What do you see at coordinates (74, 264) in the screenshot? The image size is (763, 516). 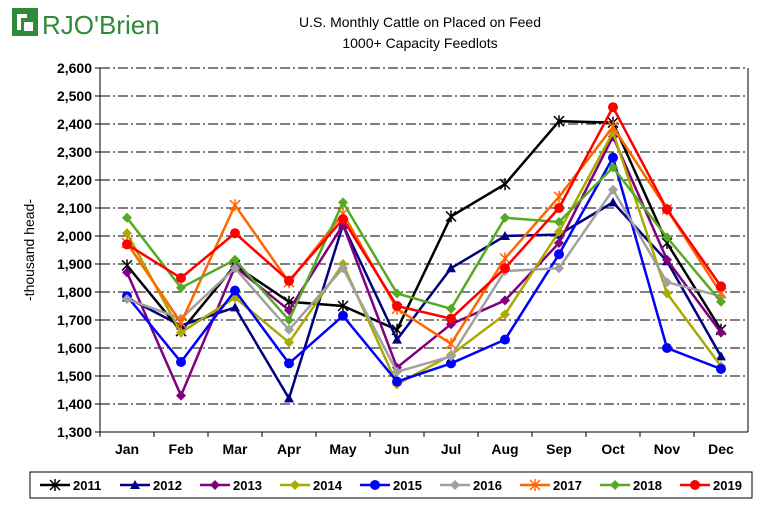 I see `y-tick-label: 1,900` at bounding box center [74, 264].